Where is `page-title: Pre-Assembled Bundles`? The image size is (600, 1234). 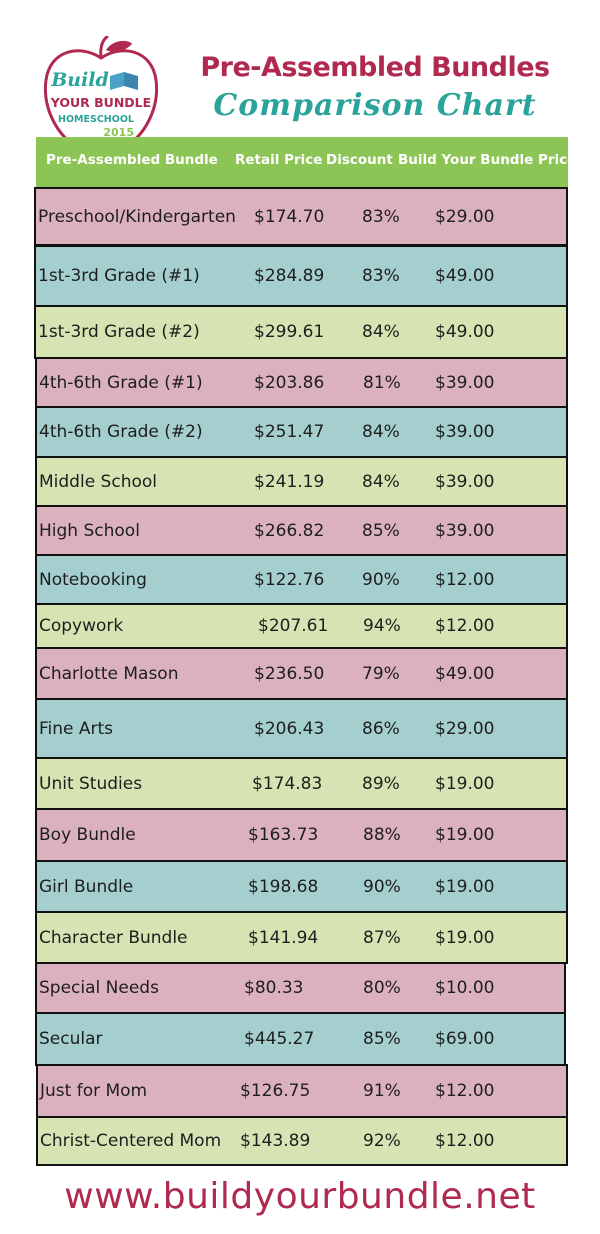
page-title: Pre-Assembled Bundles is located at coordinates (375, 67).